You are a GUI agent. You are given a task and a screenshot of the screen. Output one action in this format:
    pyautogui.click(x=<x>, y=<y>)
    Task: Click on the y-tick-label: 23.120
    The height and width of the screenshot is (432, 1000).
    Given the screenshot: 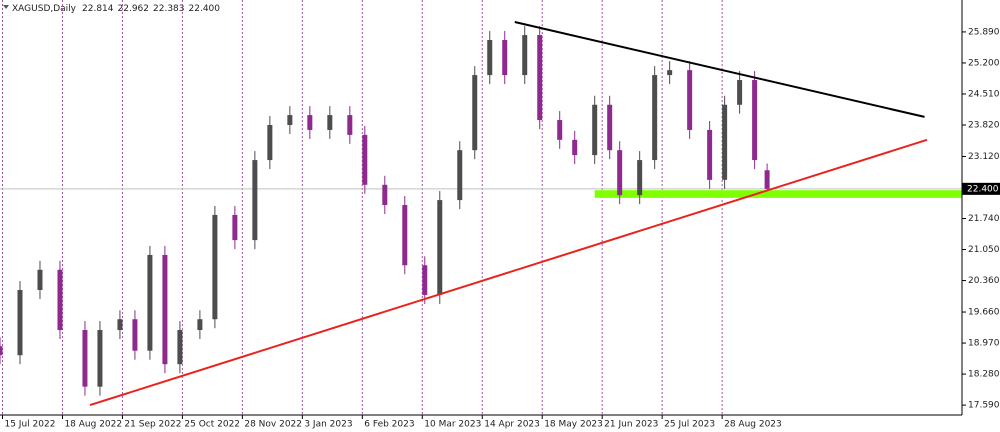 What is the action you would take?
    pyautogui.click(x=984, y=157)
    